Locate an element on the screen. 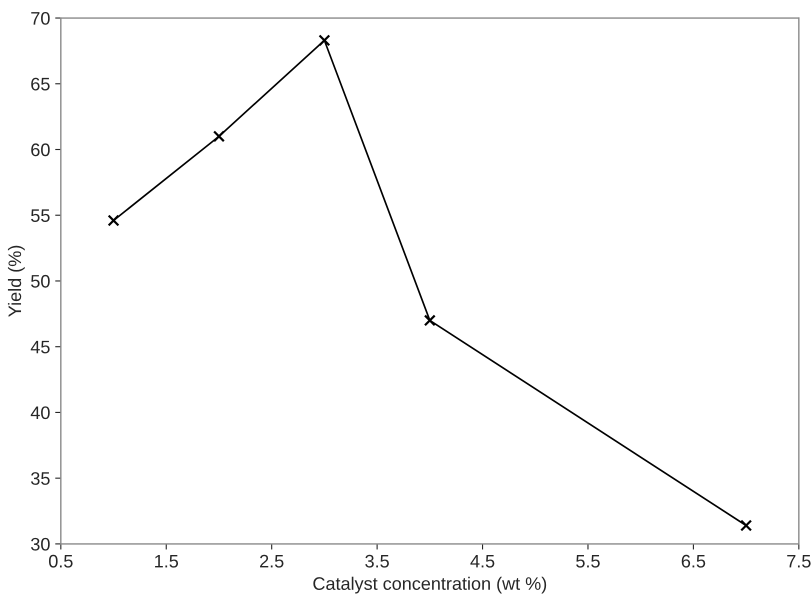  x-tick-label: 1.5 is located at coordinates (166, 561).